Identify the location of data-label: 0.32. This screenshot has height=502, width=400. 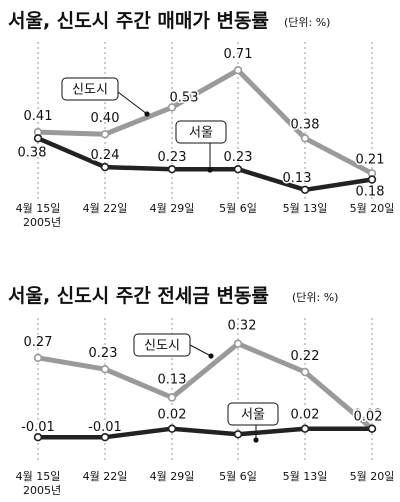
(242, 326).